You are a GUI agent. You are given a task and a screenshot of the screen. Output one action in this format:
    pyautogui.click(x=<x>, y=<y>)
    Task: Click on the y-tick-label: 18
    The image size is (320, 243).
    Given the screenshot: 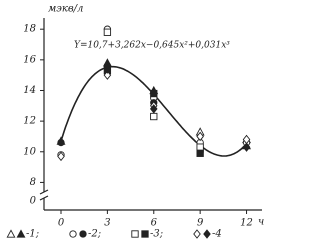 What is the action you would take?
    pyautogui.click(x=29, y=29)
    